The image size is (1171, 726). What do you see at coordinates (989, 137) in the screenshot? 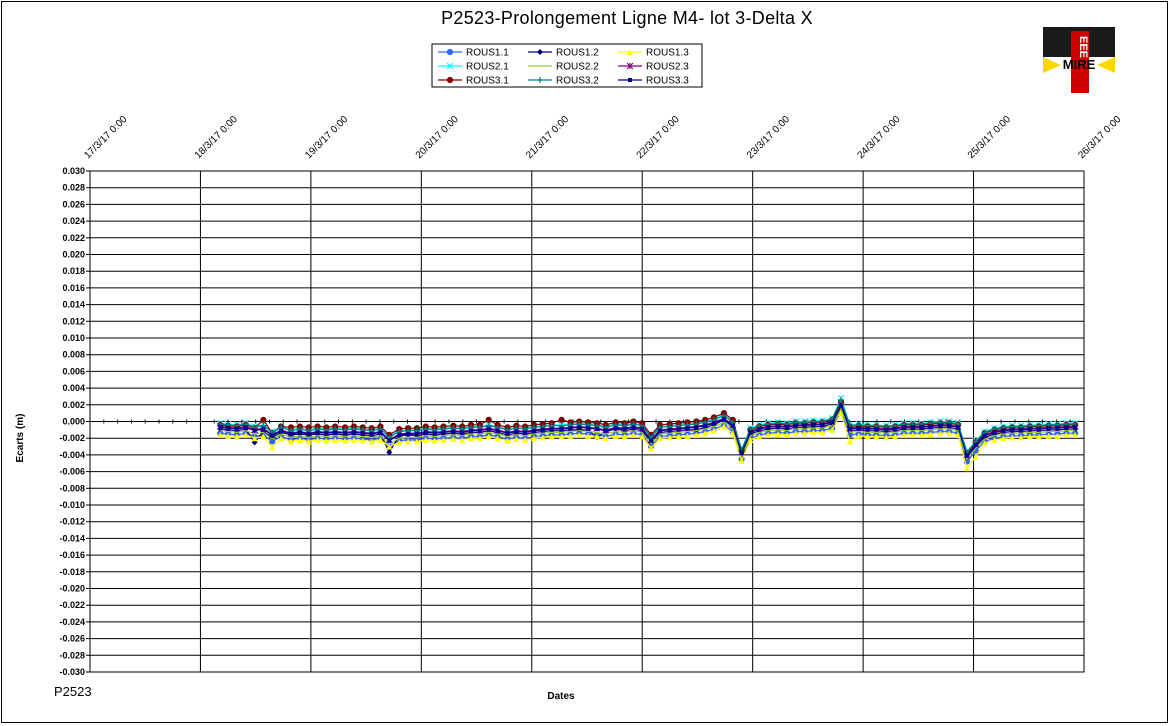
I see `x-tick-label: 25/3/17 0:00` at bounding box center [989, 137].